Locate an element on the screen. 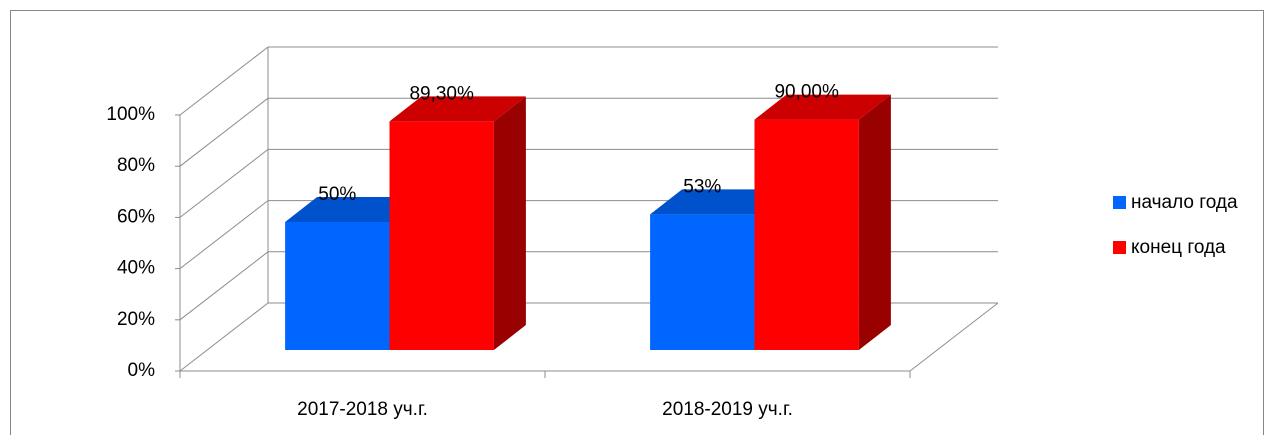  y-tick-label: 100% is located at coordinates (130, 114).